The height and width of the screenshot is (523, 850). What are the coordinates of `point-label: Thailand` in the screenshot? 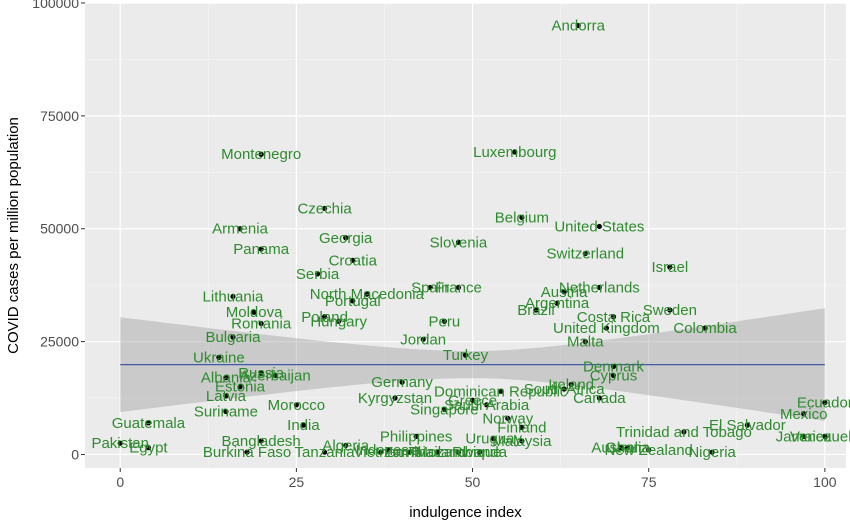 It's located at (438, 452).